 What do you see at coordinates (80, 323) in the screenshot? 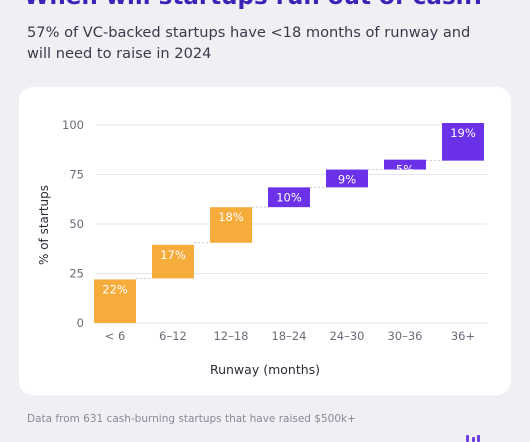
I see `y-tick-label: 0` at bounding box center [80, 323].